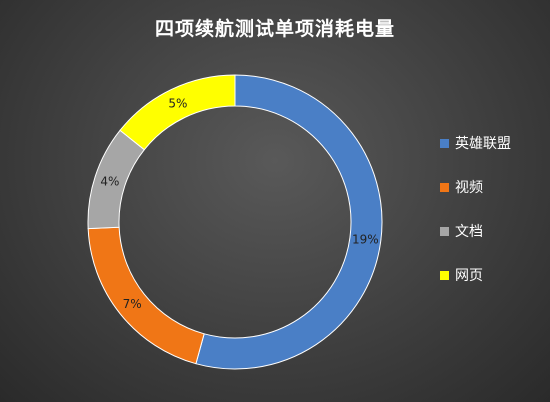  I want to click on legend-item-document: 文档, so click(475, 231).